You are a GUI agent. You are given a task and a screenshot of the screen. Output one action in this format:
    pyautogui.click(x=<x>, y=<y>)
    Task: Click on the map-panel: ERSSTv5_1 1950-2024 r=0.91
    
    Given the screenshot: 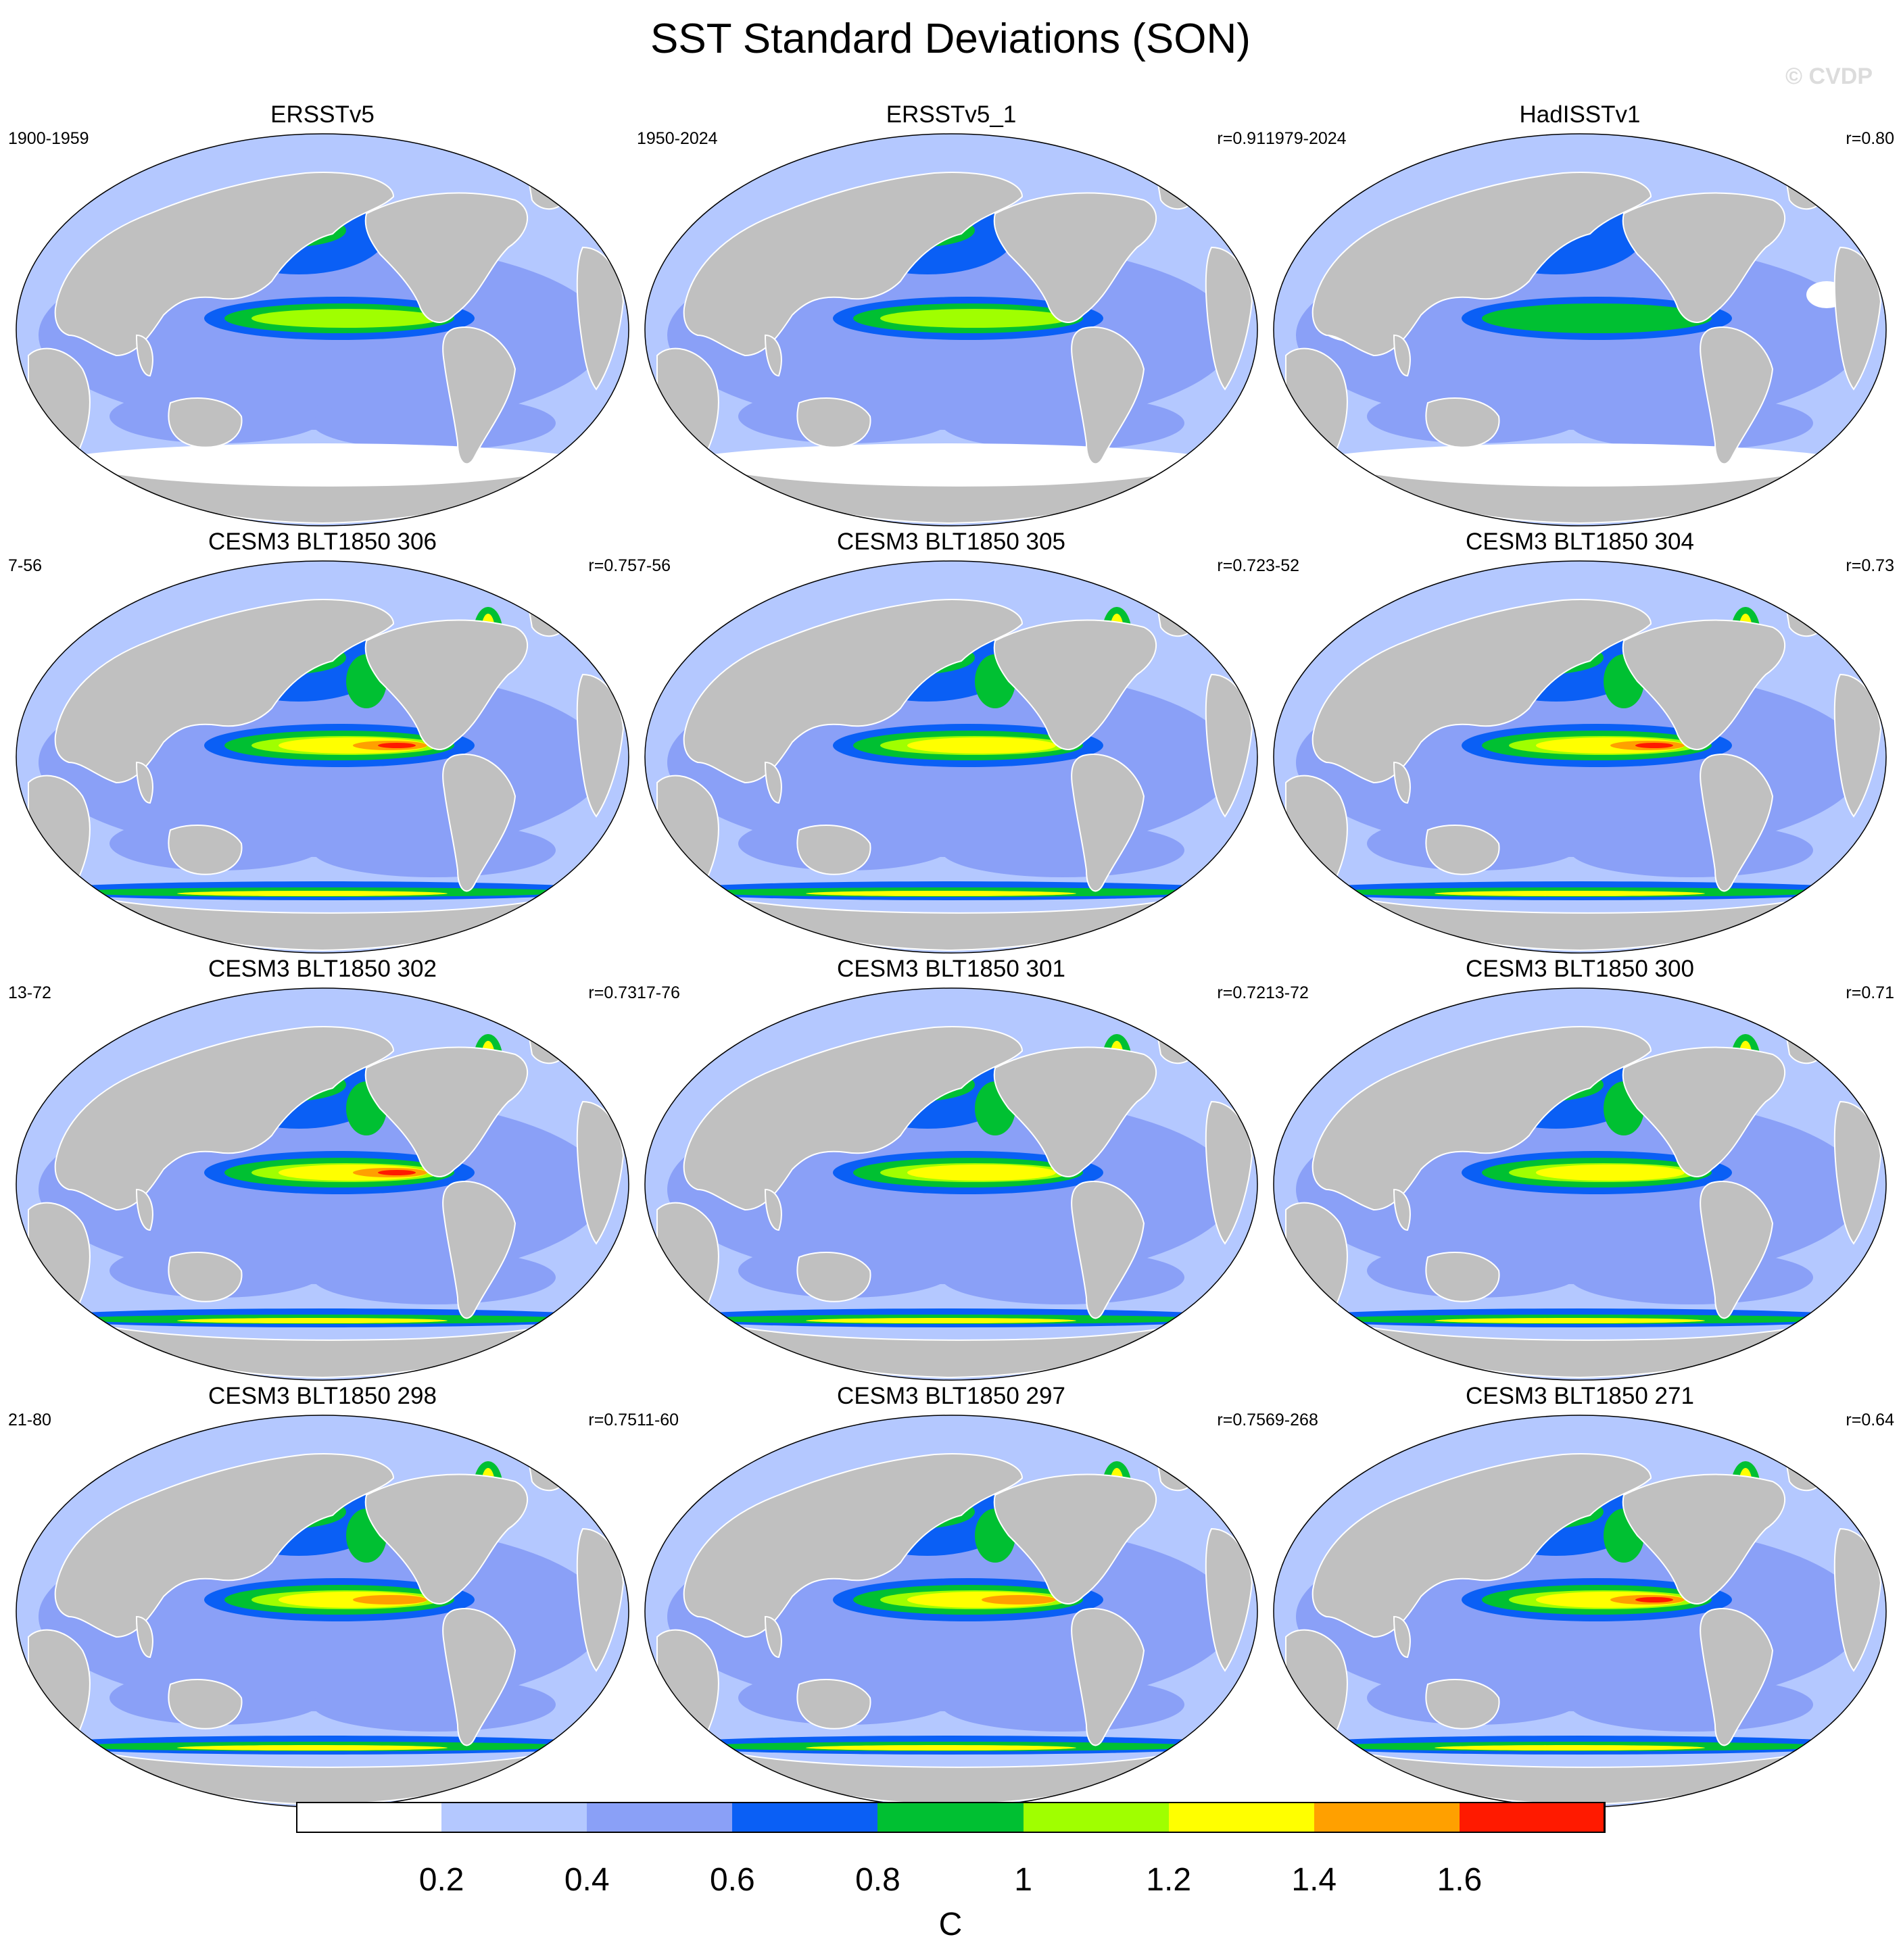 What is the action you would take?
    pyautogui.click(x=952, y=316)
    